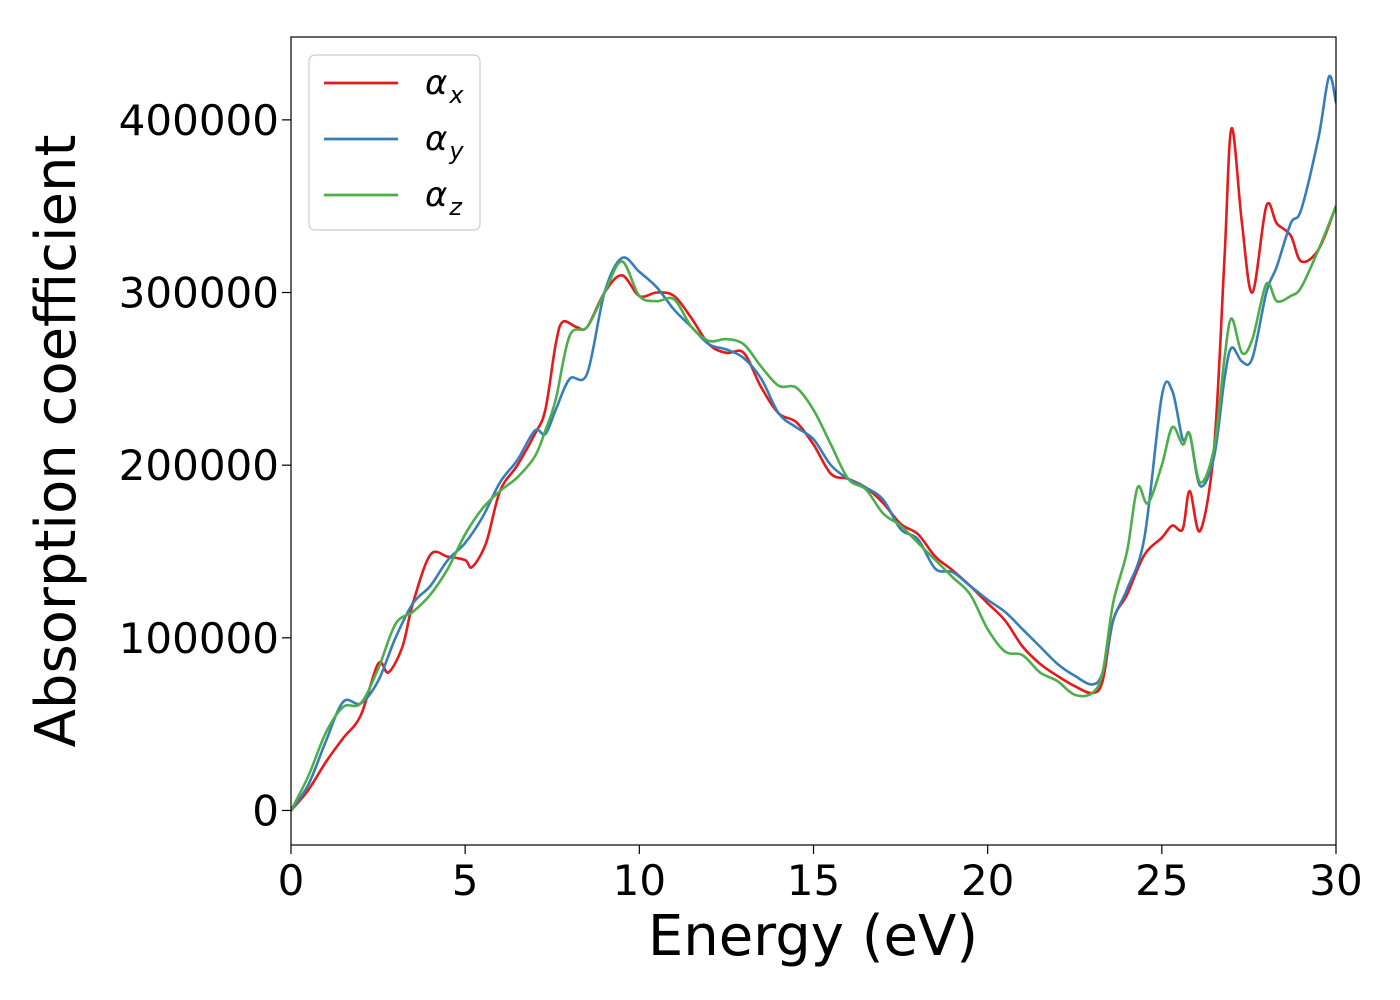 The width and height of the screenshot is (1400, 1000). I want to click on x-tick-label: 20, so click(987, 880).